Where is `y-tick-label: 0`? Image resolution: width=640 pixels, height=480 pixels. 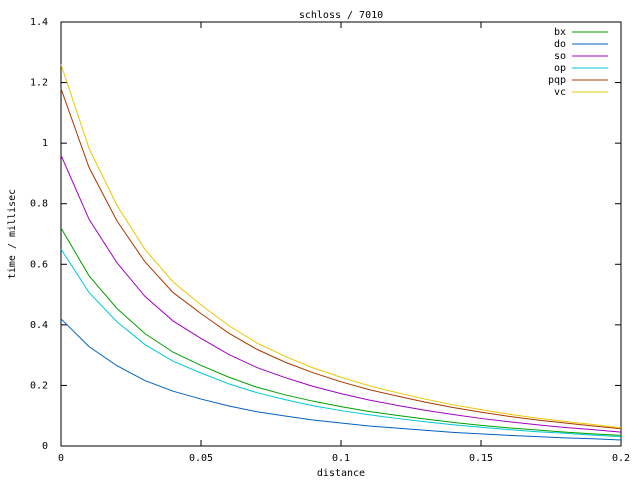
y-tick-label: 0 is located at coordinates (45, 446).